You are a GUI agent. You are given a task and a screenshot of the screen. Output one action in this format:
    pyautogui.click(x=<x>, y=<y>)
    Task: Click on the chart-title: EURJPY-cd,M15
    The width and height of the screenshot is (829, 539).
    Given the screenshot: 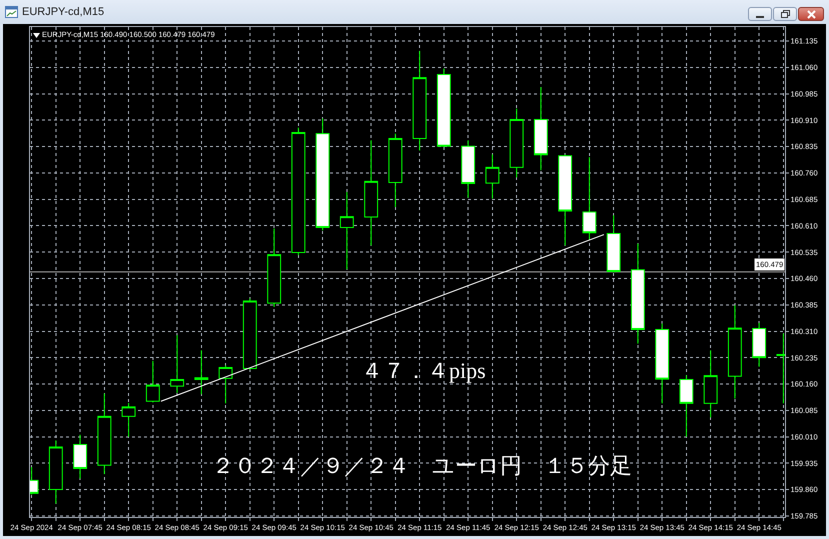 What is the action you would take?
    pyautogui.click(x=63, y=12)
    